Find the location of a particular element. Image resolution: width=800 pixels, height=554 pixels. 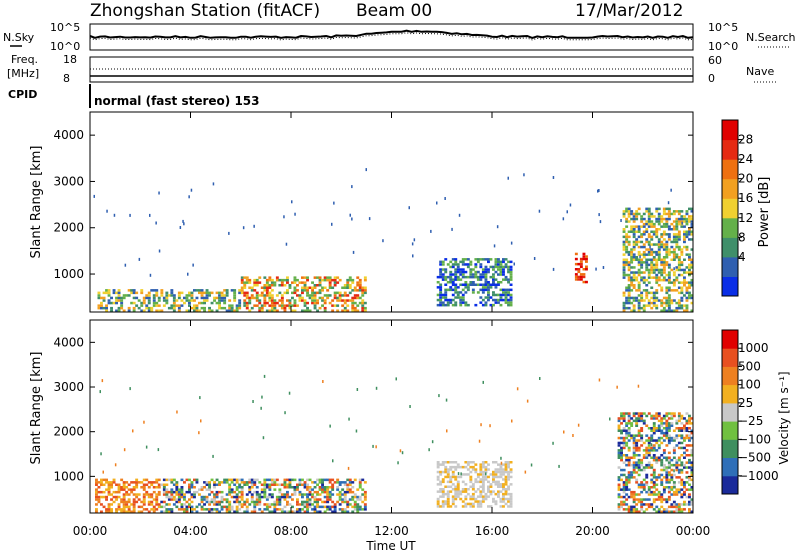

y-tick-label: 3000 is located at coordinates (68, 181).